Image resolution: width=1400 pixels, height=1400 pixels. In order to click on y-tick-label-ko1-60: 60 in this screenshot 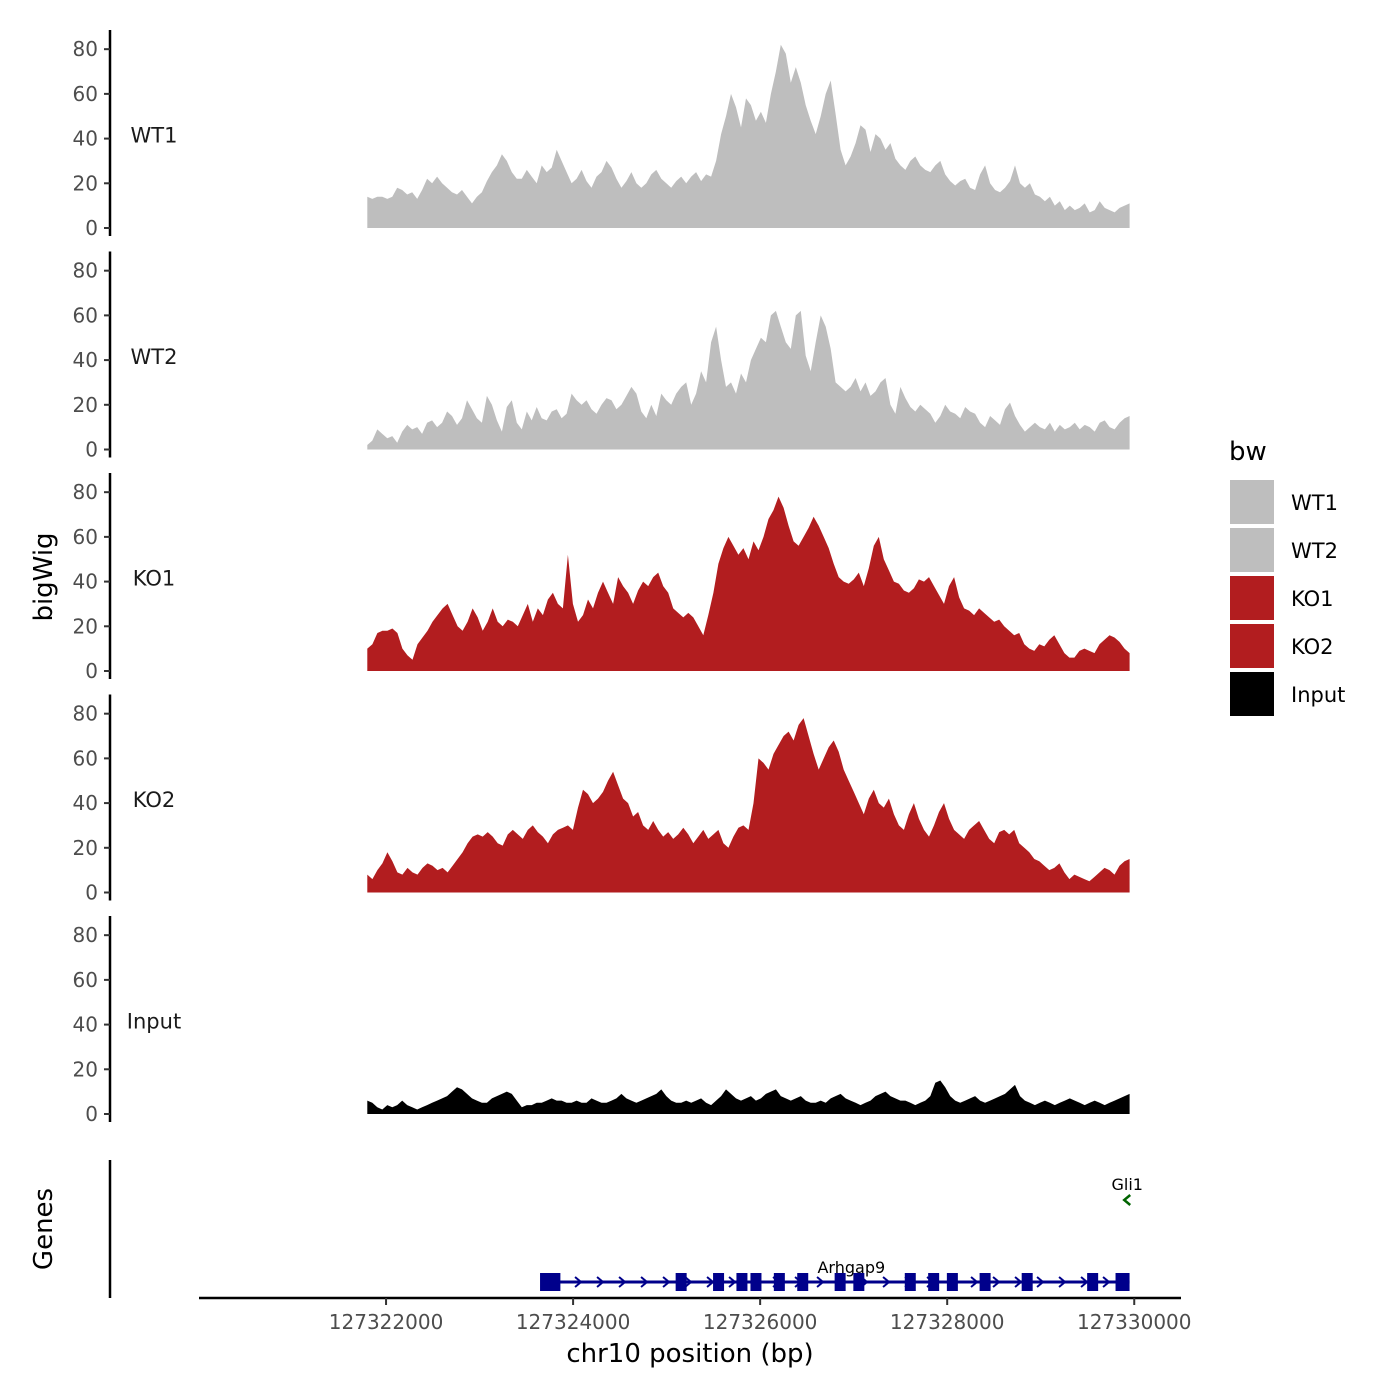, I will do `click(85, 537)`.